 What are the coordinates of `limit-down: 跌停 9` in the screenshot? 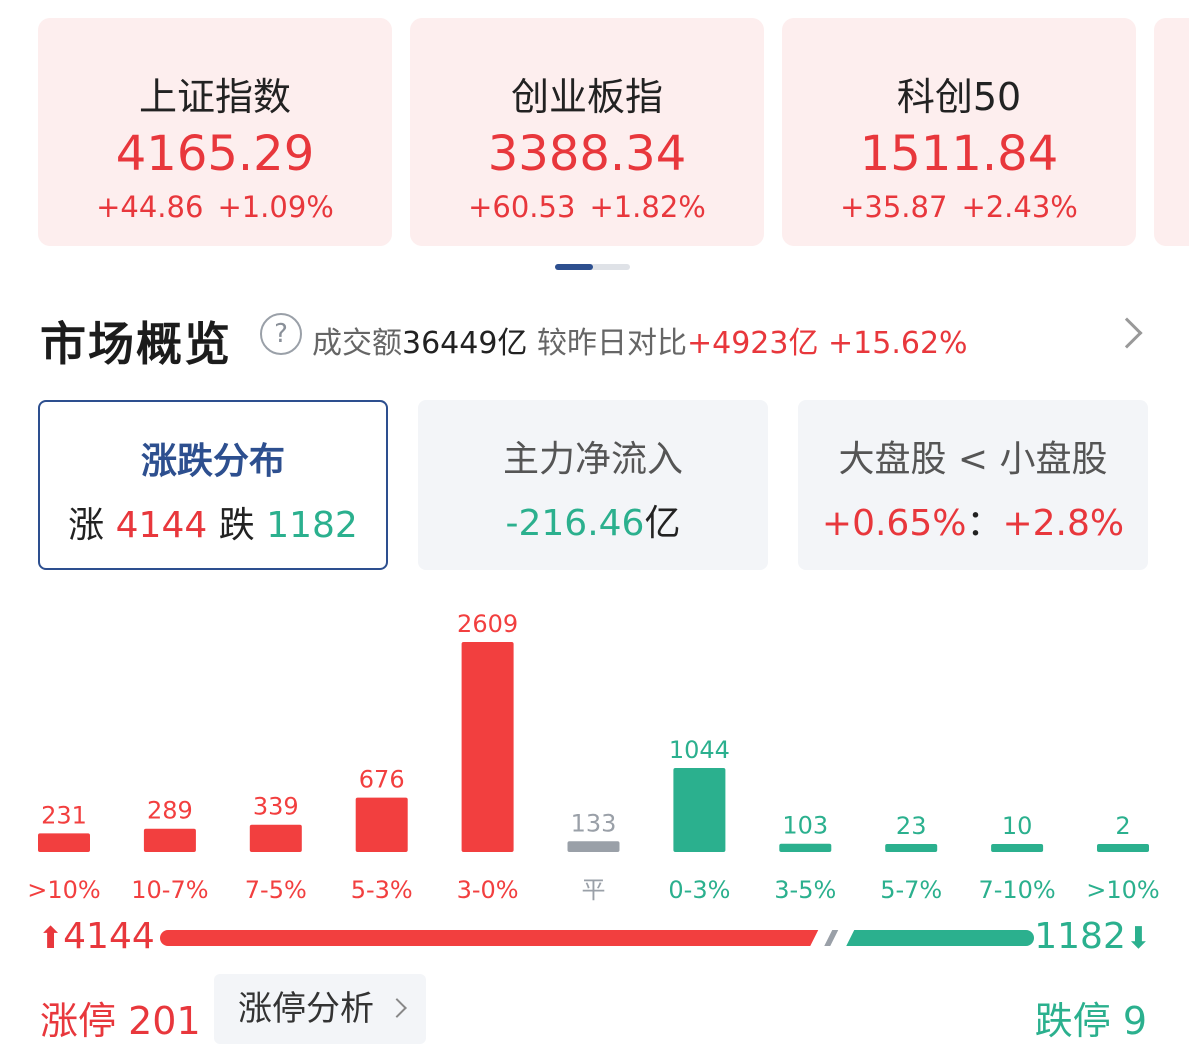 It's located at (1091, 1017).